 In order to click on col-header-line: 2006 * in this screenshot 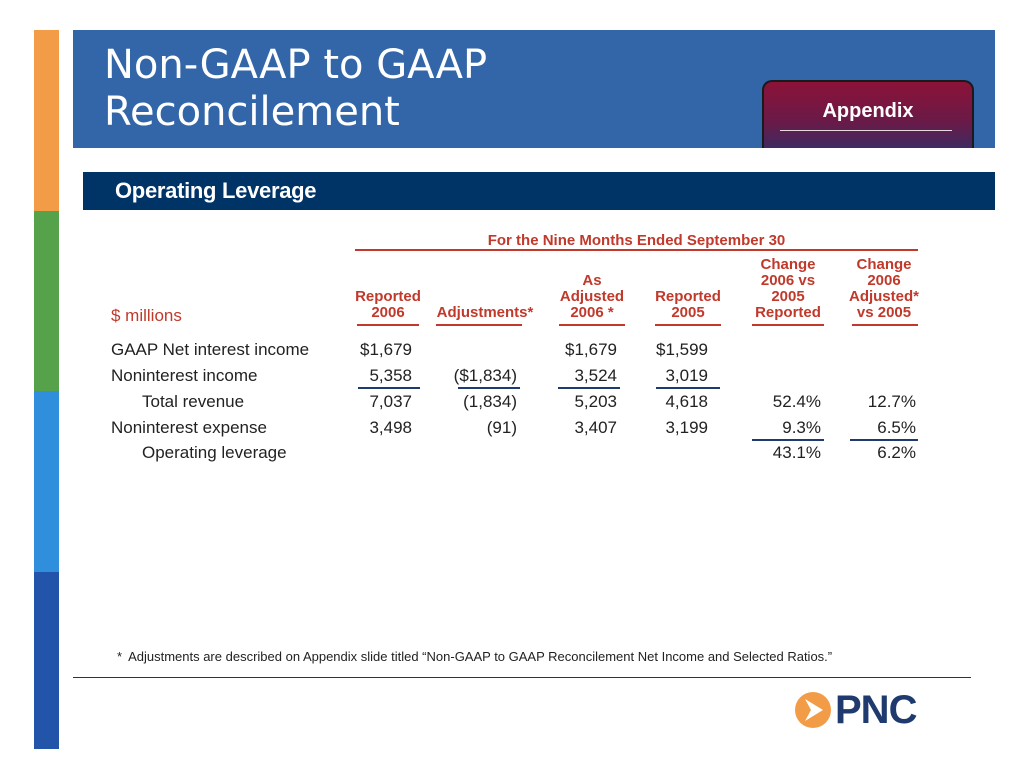, I will do `click(592, 312)`.